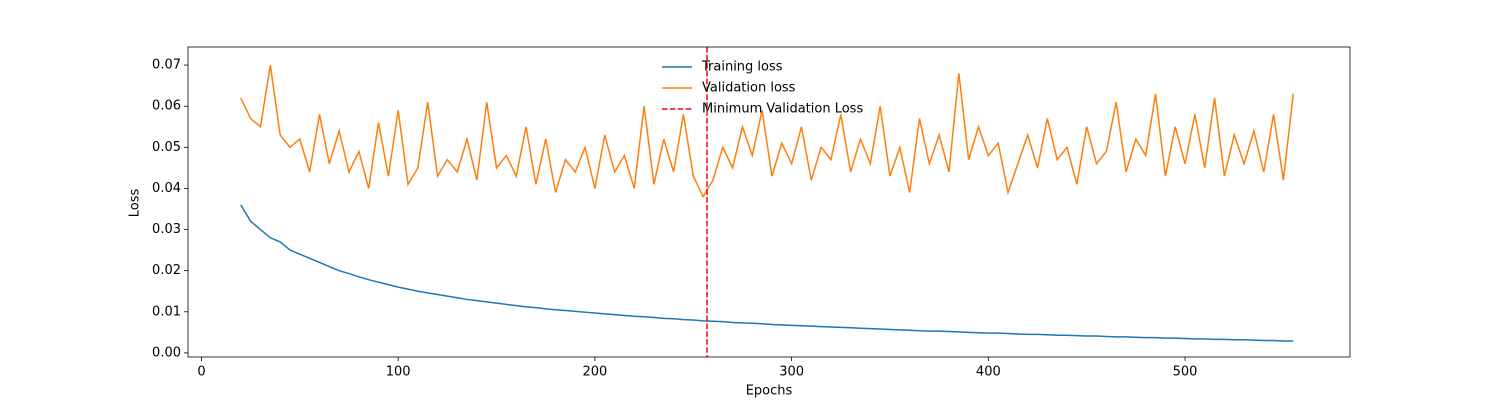 This screenshot has width=1500, height=400. Describe the element at coordinates (769, 391) in the screenshot. I see `x-axis-label: Epochs` at that location.